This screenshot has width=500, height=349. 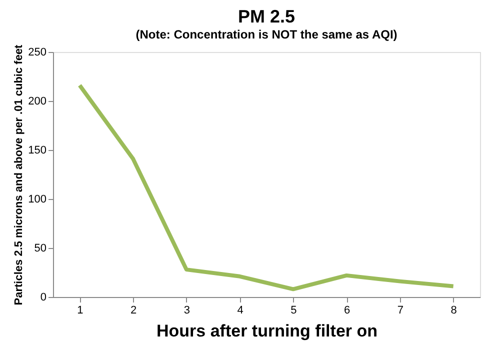 What do you see at coordinates (267, 34) in the screenshot?
I see `chart-subtitle: (Note: Concentration is NOT the same as AQI)` at bounding box center [267, 34].